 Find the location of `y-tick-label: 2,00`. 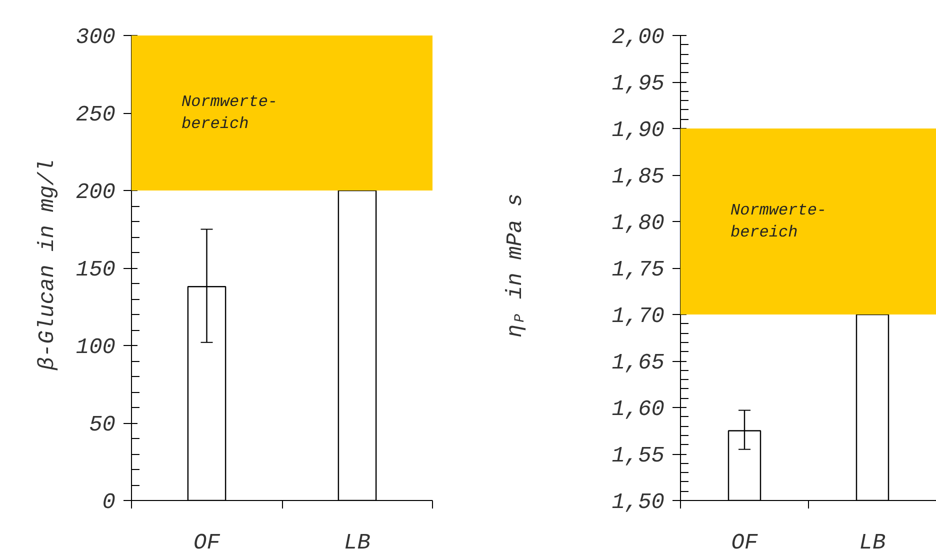

y-tick-label: 2,00 is located at coordinates (638, 37).